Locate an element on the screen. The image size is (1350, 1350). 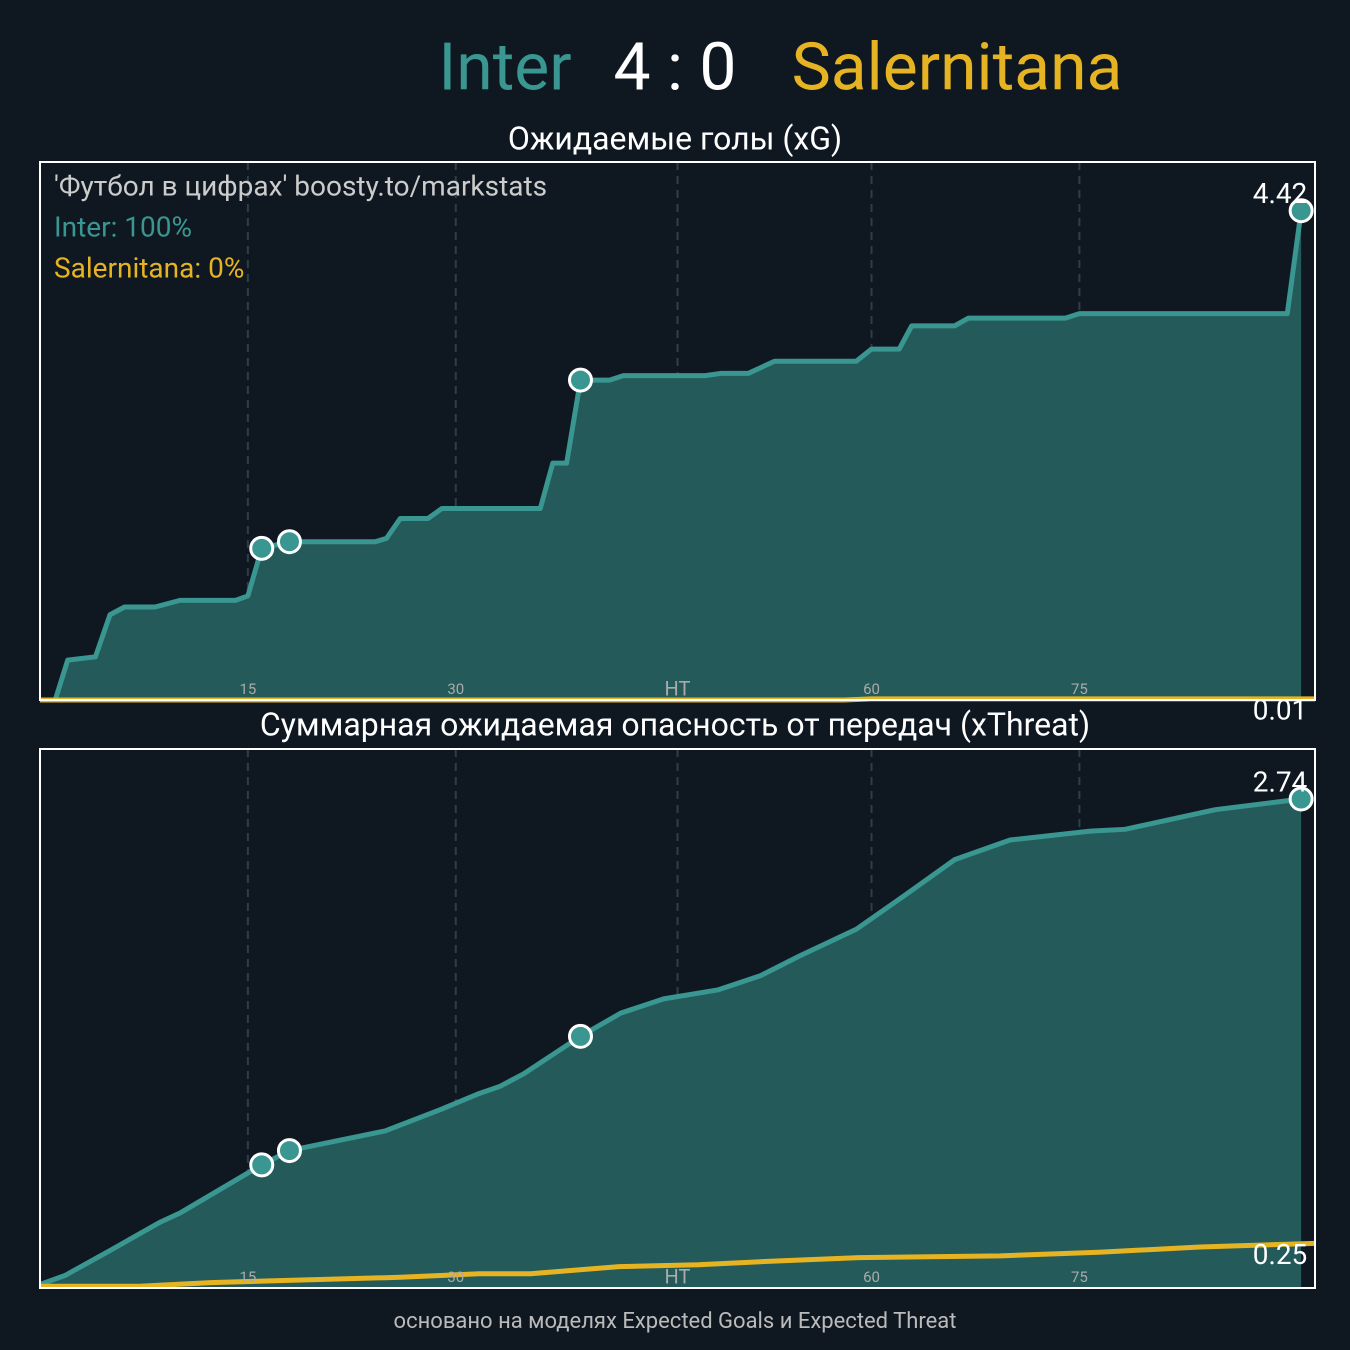
annotation: Inter: 100% is located at coordinates (123, 226).